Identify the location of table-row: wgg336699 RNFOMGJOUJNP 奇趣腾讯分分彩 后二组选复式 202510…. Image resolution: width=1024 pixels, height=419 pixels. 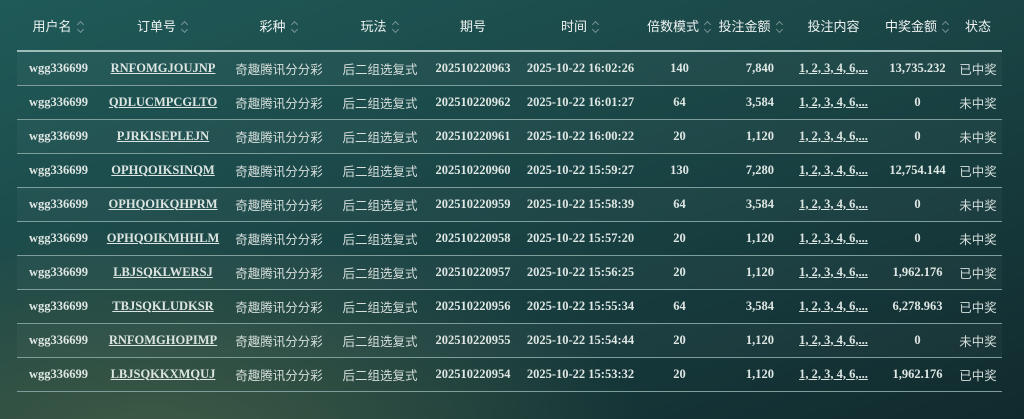
(509, 68).